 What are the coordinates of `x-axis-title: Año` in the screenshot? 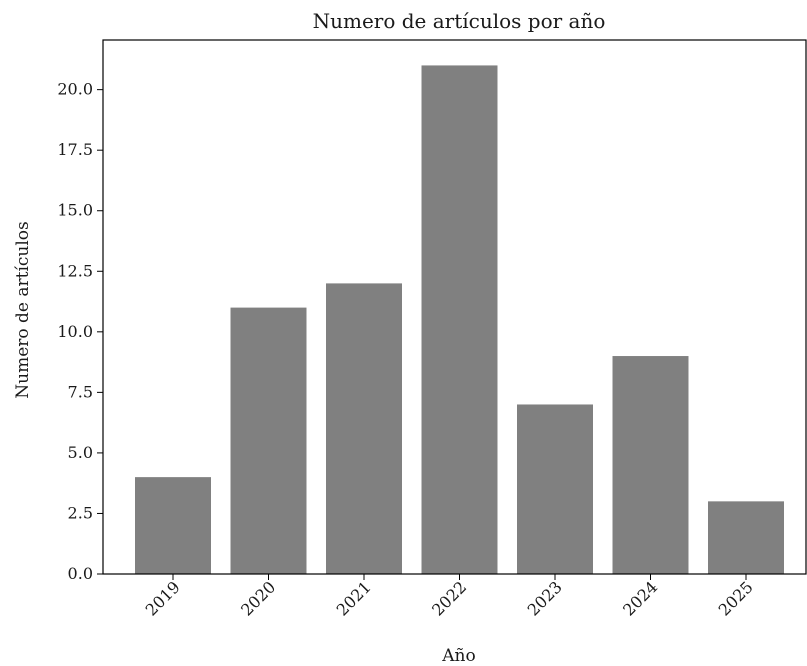 It's located at (458, 656).